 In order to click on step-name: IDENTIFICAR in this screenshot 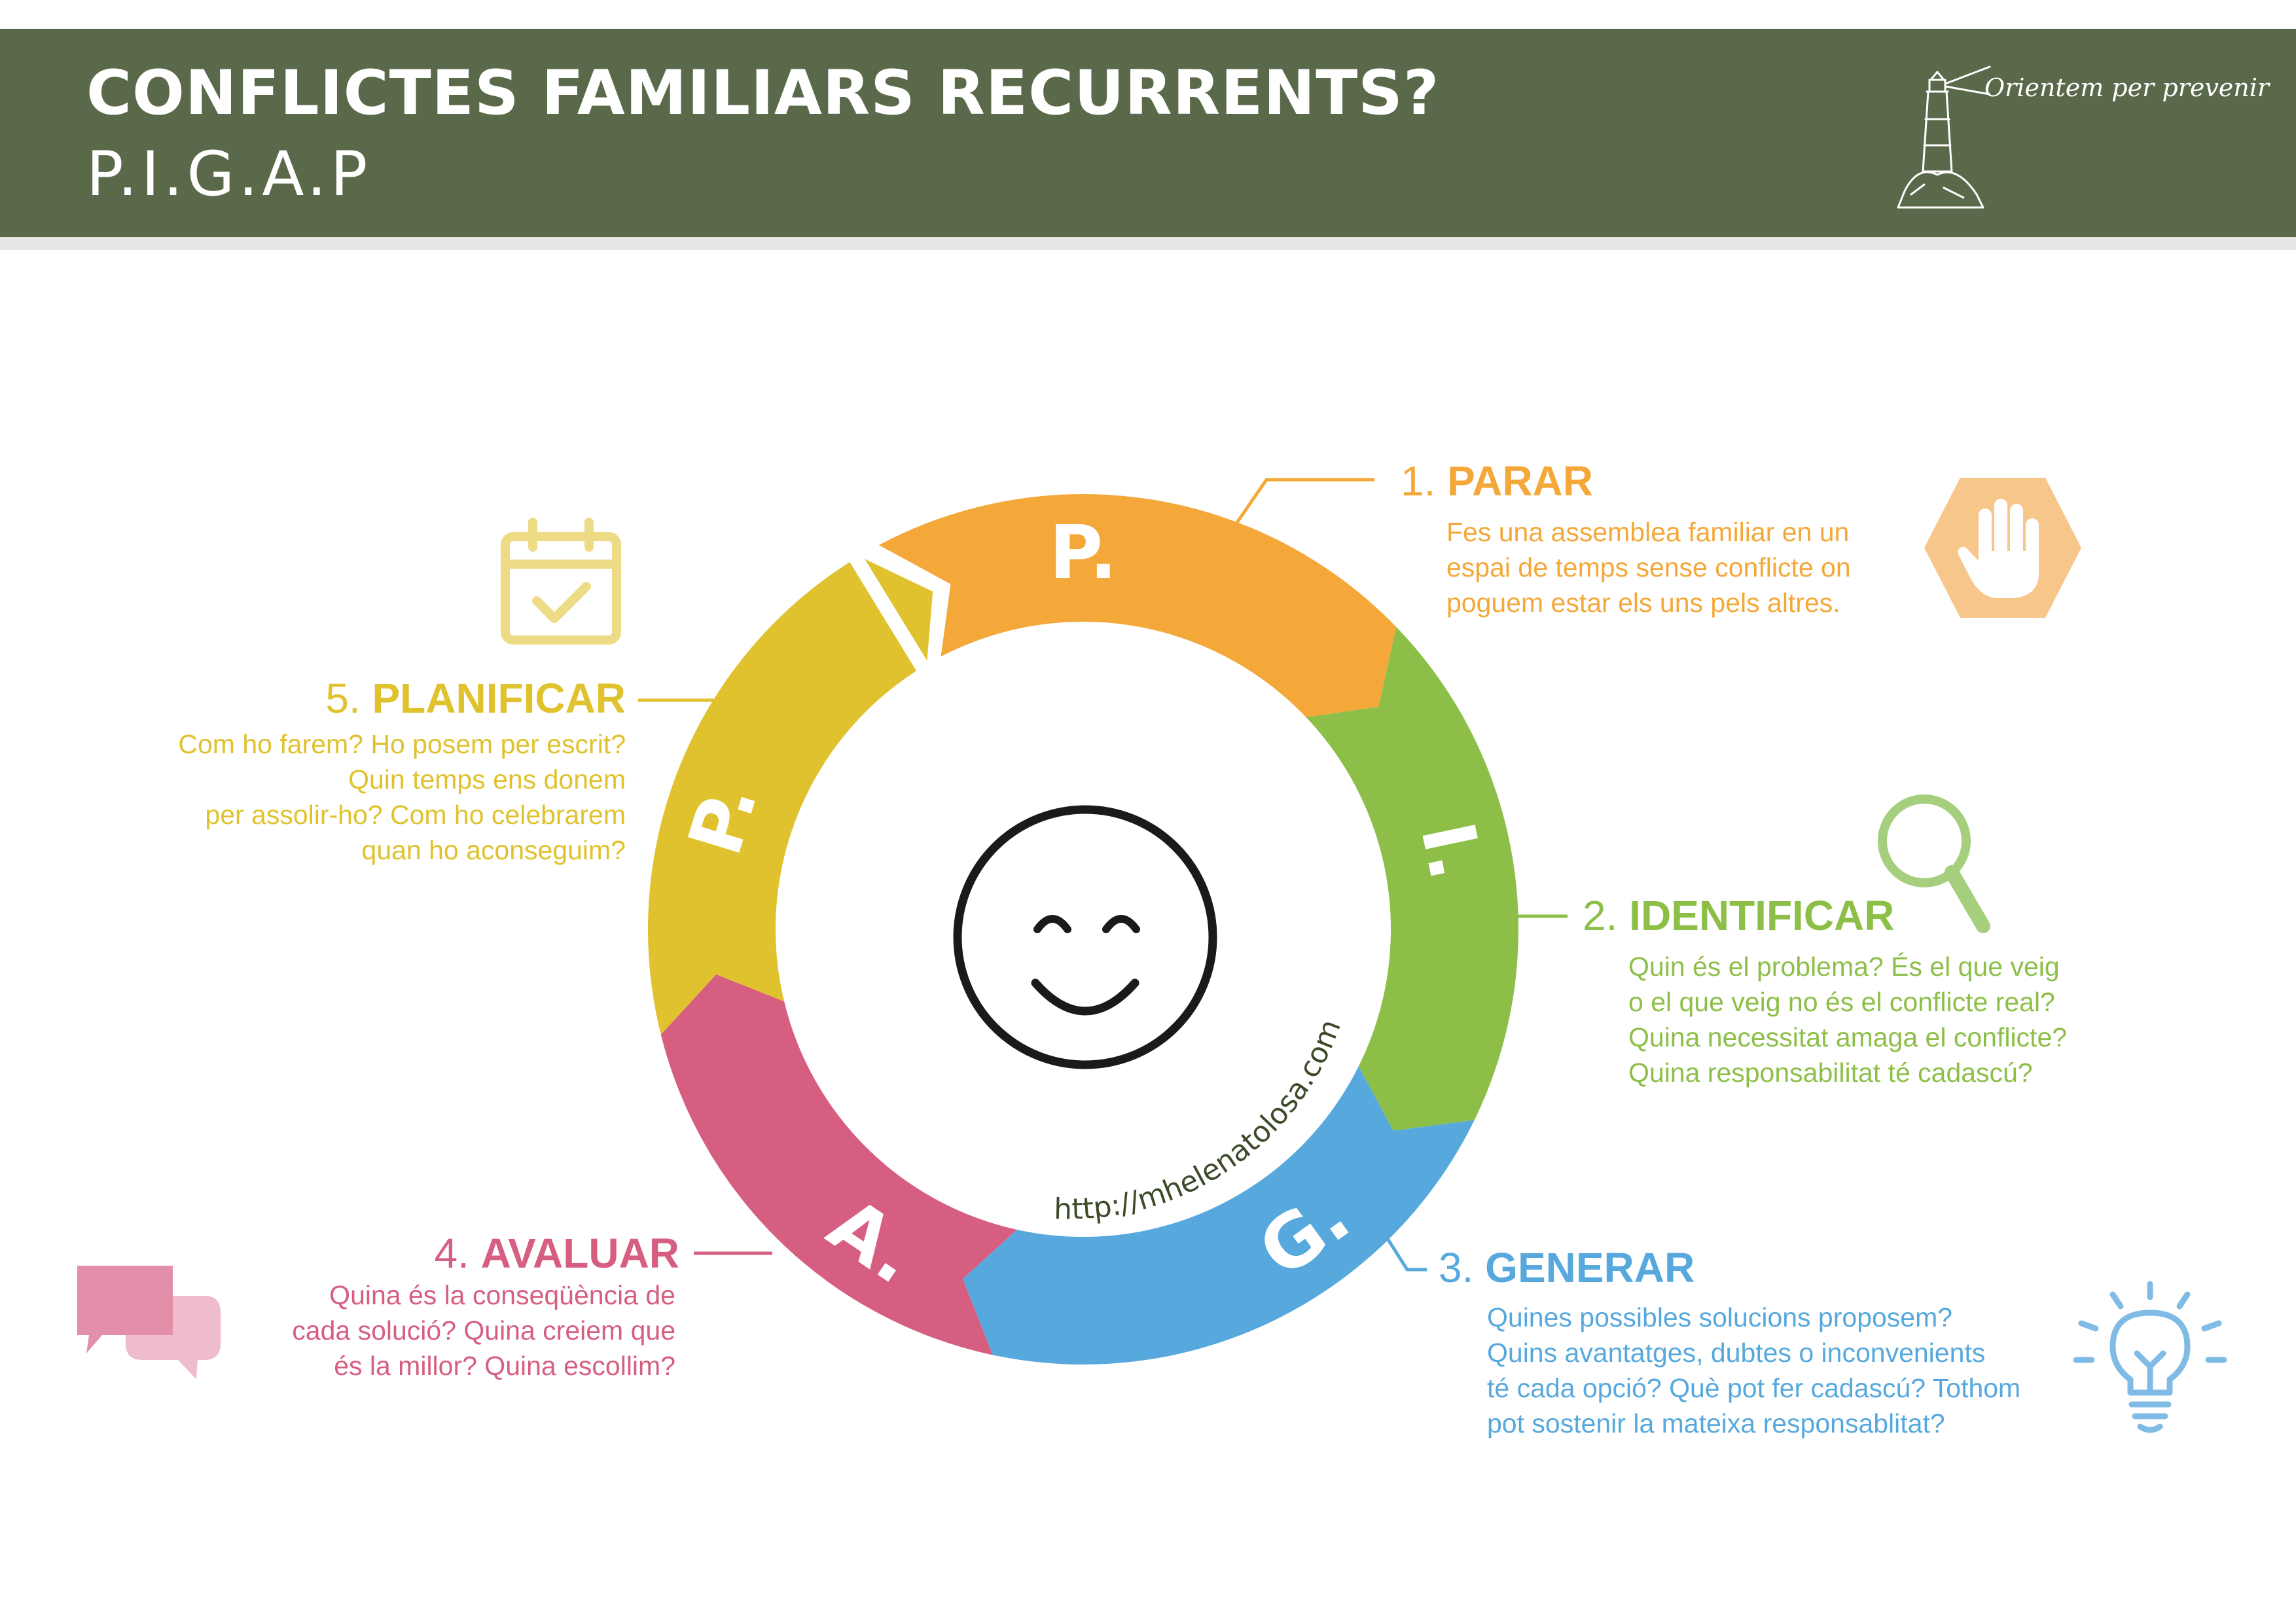, I will do `click(1762, 915)`.